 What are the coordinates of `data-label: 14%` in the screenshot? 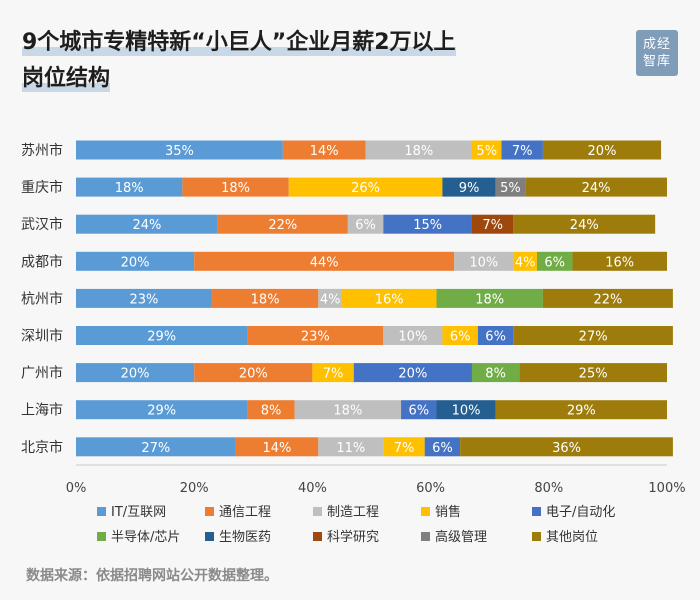 It's located at (276, 448).